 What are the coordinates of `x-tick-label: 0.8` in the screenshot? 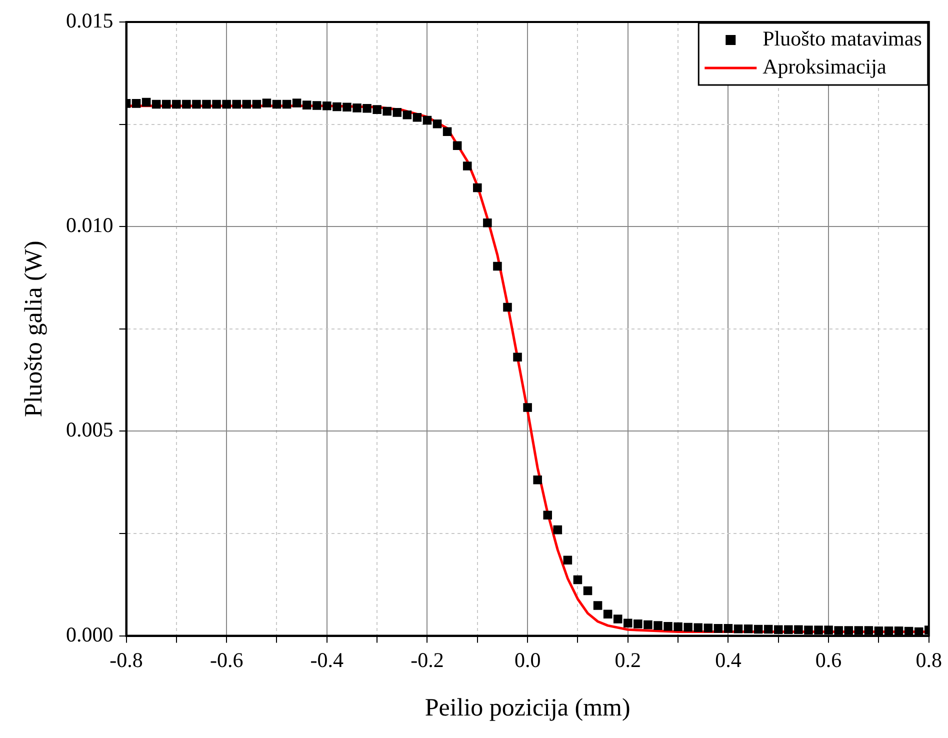 It's located at (929, 660).